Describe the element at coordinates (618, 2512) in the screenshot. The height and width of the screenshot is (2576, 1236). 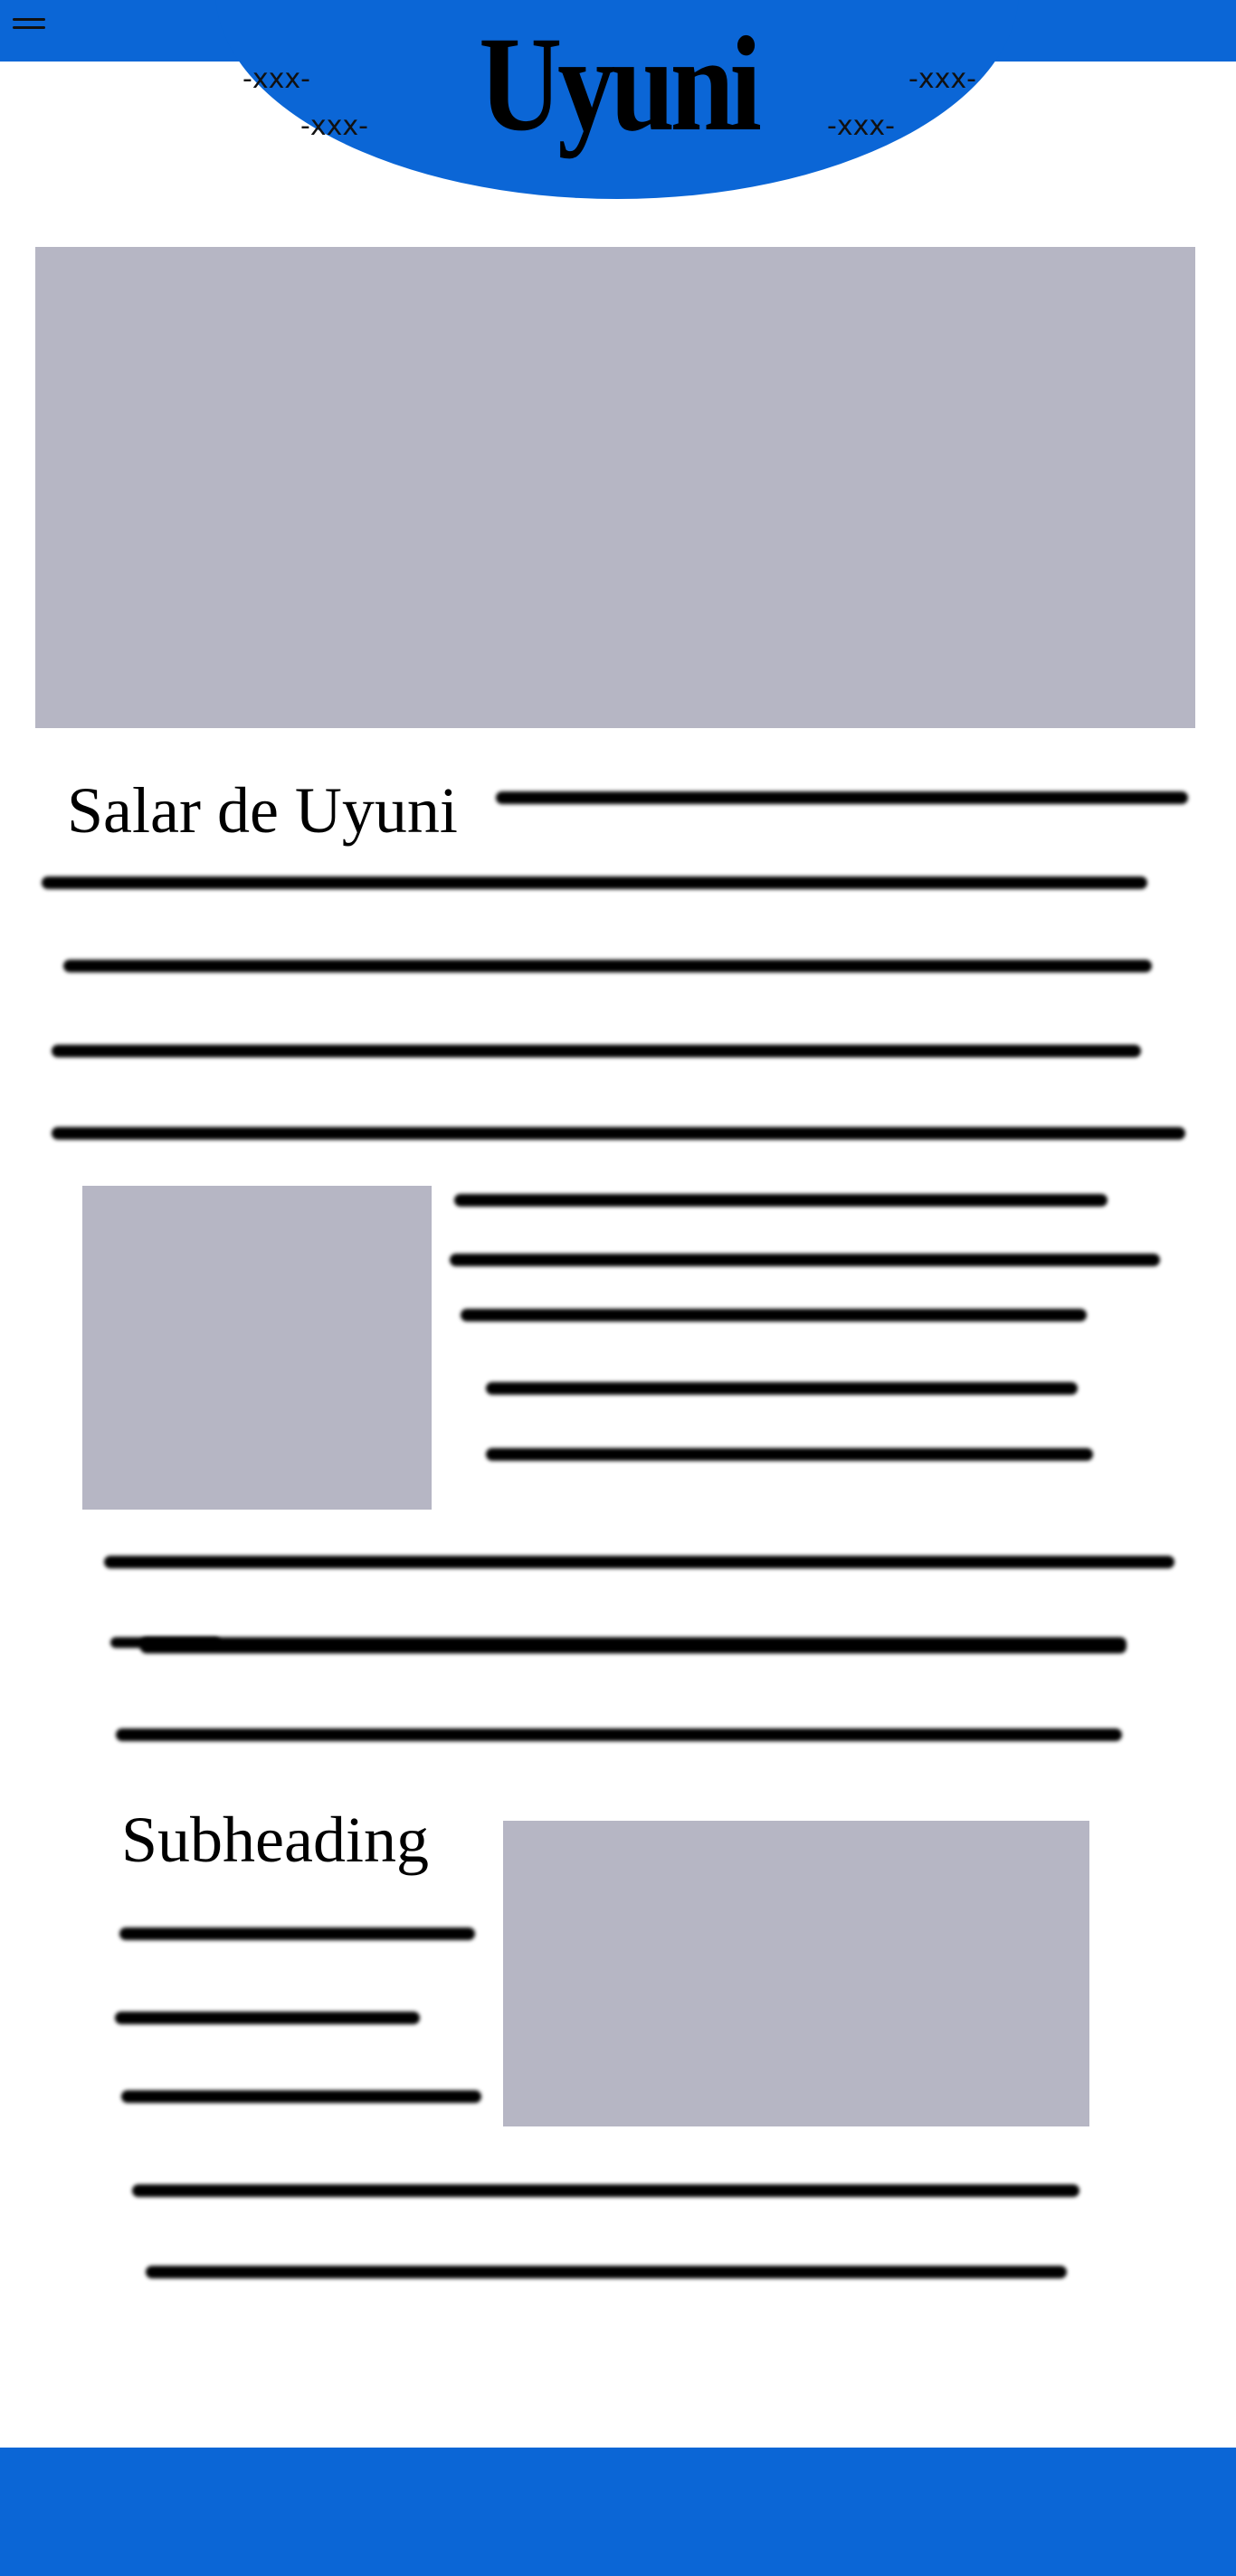
I see `footer` at that location.